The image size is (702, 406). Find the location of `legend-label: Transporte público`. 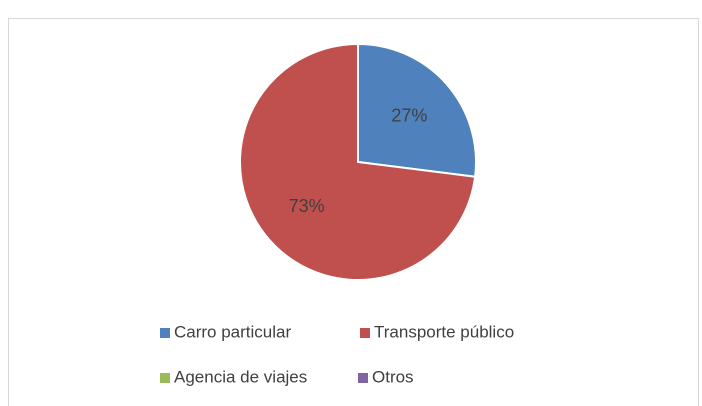

legend-label: Transporte público is located at coordinates (444, 331).